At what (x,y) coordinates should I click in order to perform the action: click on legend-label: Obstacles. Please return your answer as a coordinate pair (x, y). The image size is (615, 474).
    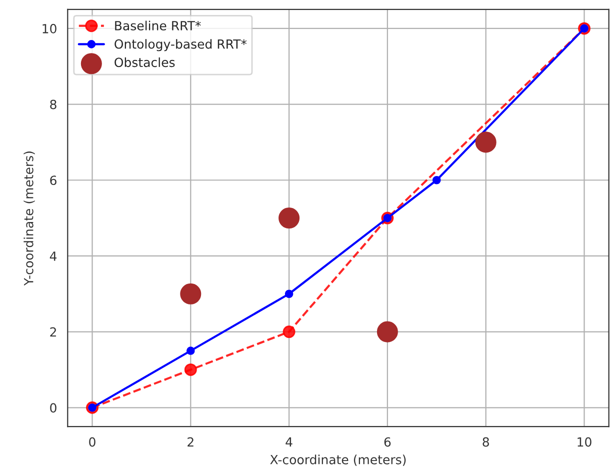
    Looking at the image, I should click on (144, 62).